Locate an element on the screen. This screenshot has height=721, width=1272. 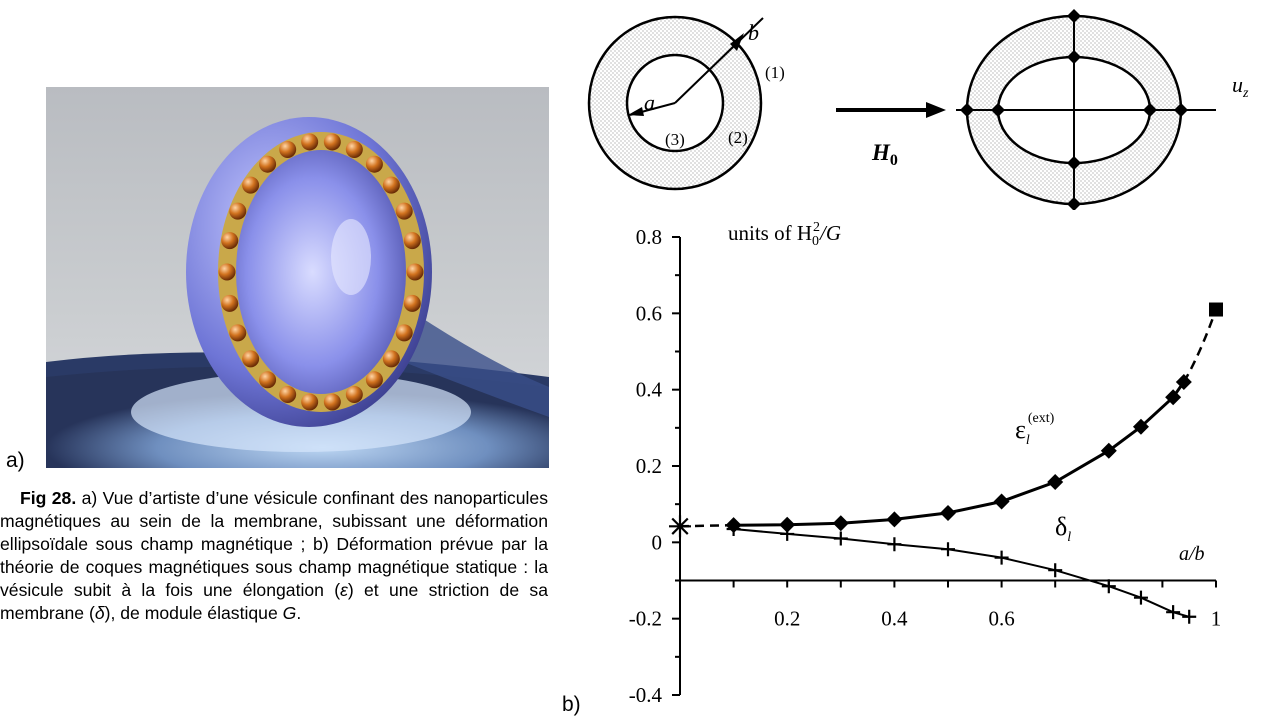
region-2-label: (2) is located at coordinates (738, 137).